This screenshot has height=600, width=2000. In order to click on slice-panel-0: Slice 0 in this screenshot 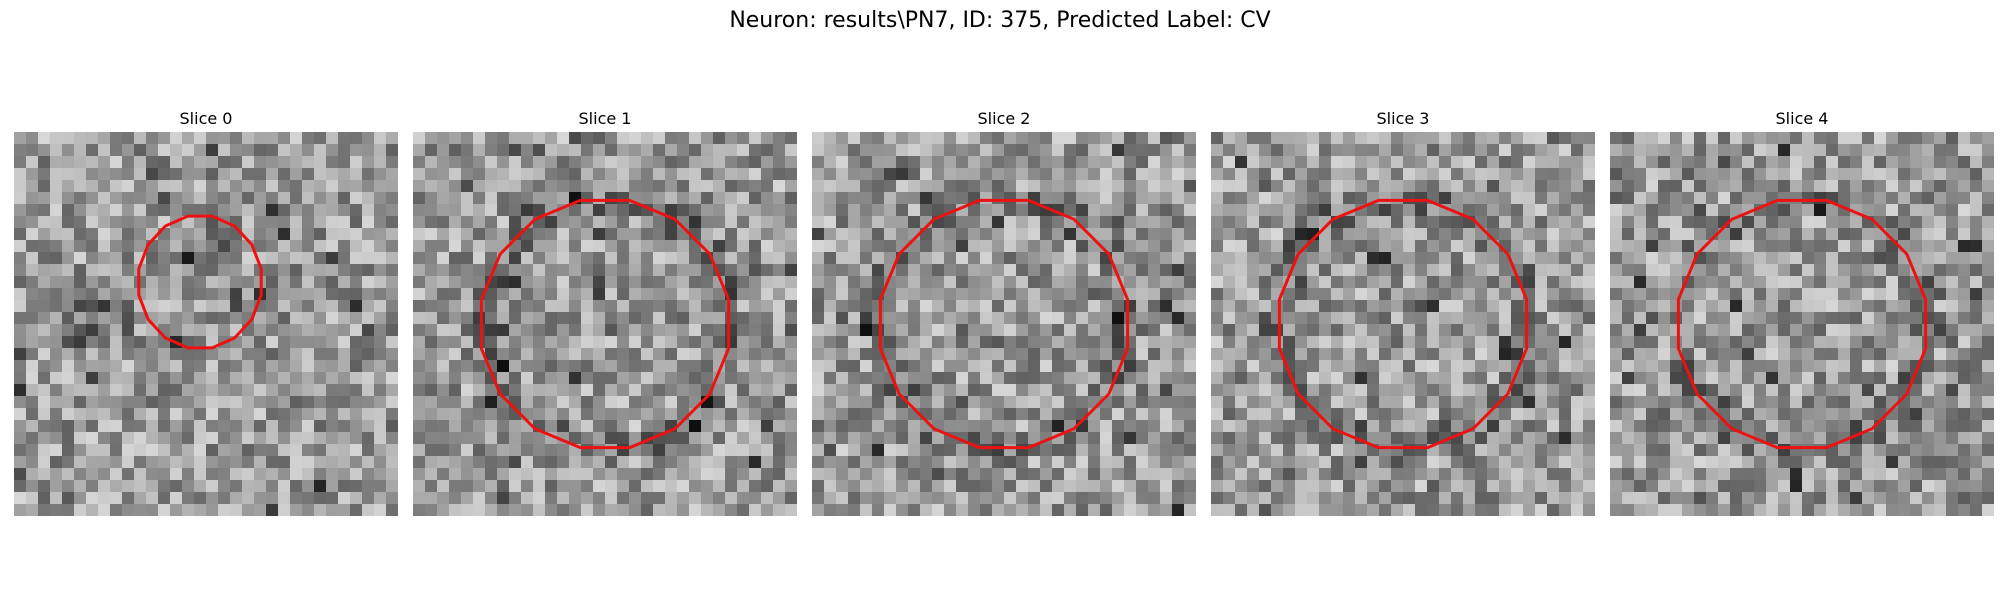, I will do `click(206, 311)`.